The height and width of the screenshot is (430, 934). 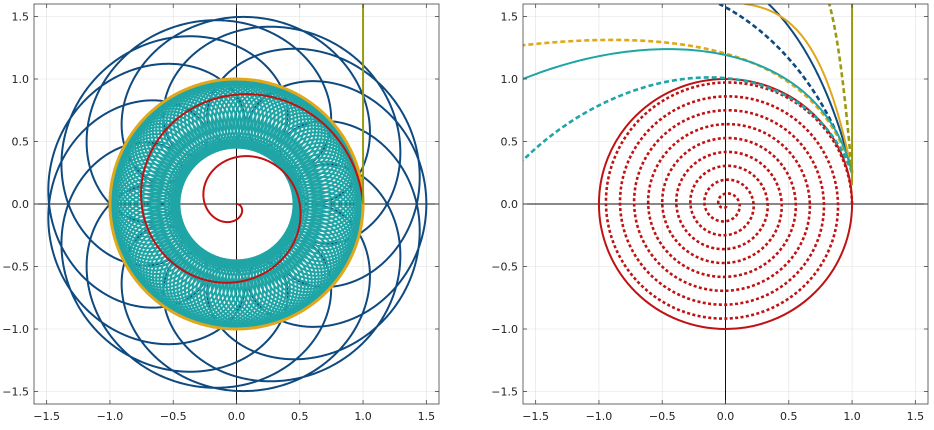 I want to click on left-y-tick-label: −0.5, so click(x=15, y=267).